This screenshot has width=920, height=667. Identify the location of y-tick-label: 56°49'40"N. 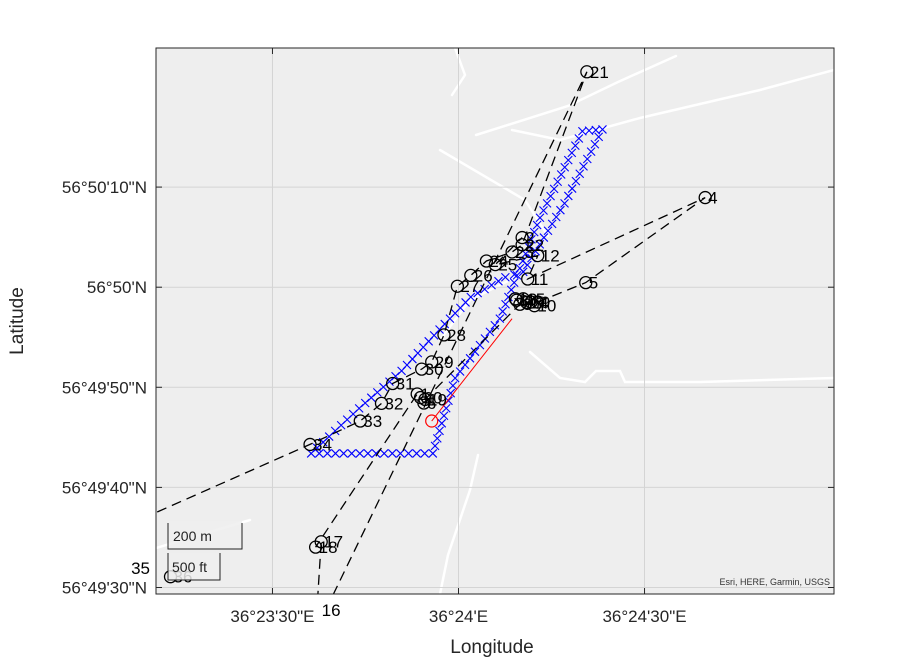
(104, 487).